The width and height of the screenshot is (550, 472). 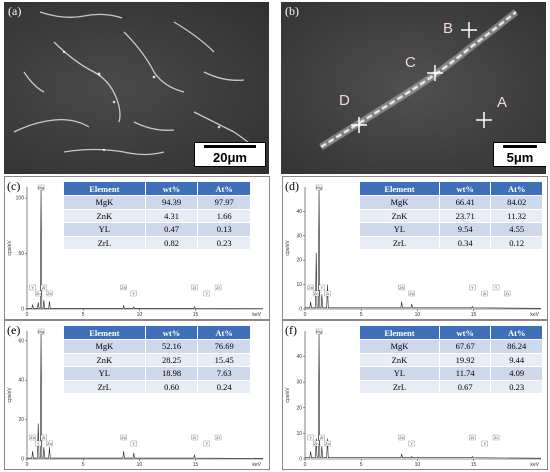 I want to click on x-tick-label: 15, so click(x=474, y=465).